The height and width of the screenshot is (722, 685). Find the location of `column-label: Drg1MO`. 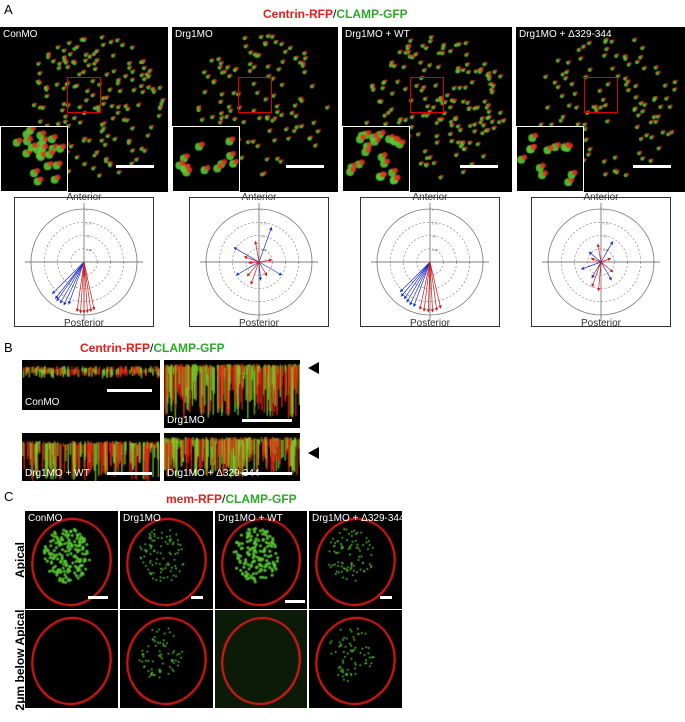

column-label: Drg1MO is located at coordinates (142, 518).